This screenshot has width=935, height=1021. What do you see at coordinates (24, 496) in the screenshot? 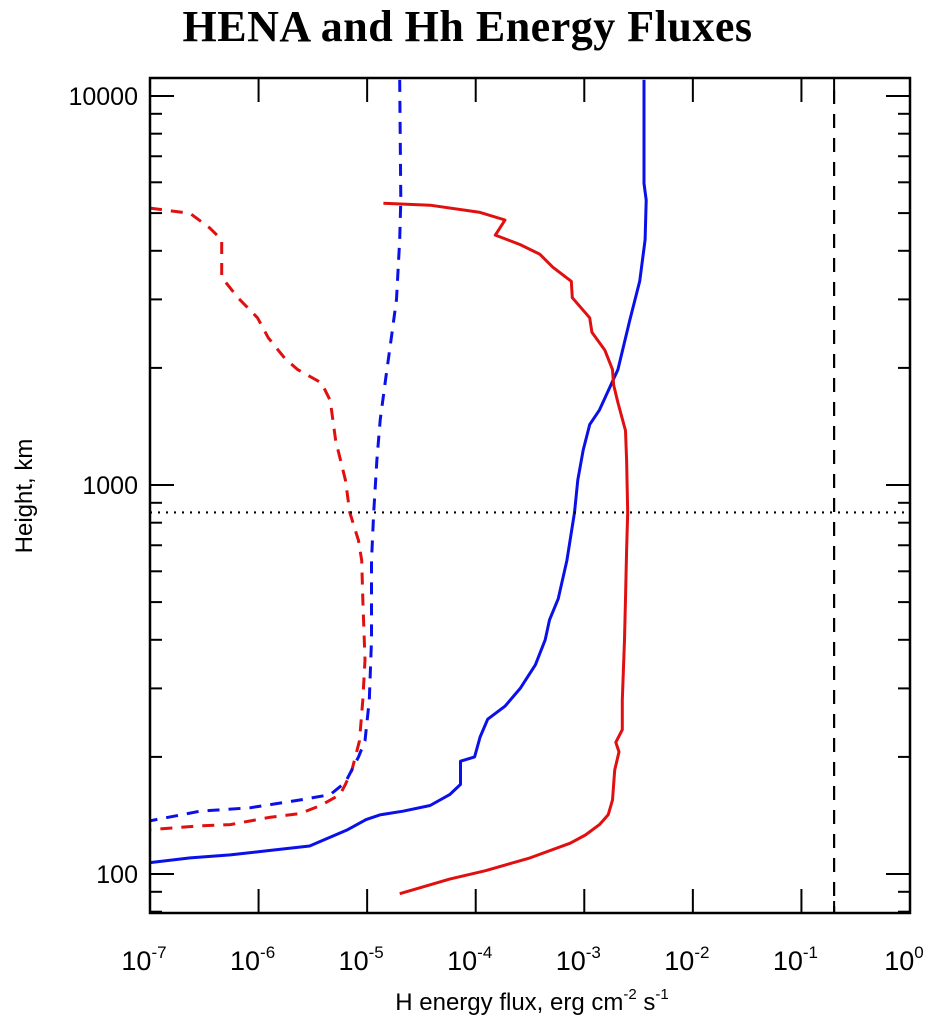
I see `y-axis-title: Height, km` at bounding box center [24, 496].